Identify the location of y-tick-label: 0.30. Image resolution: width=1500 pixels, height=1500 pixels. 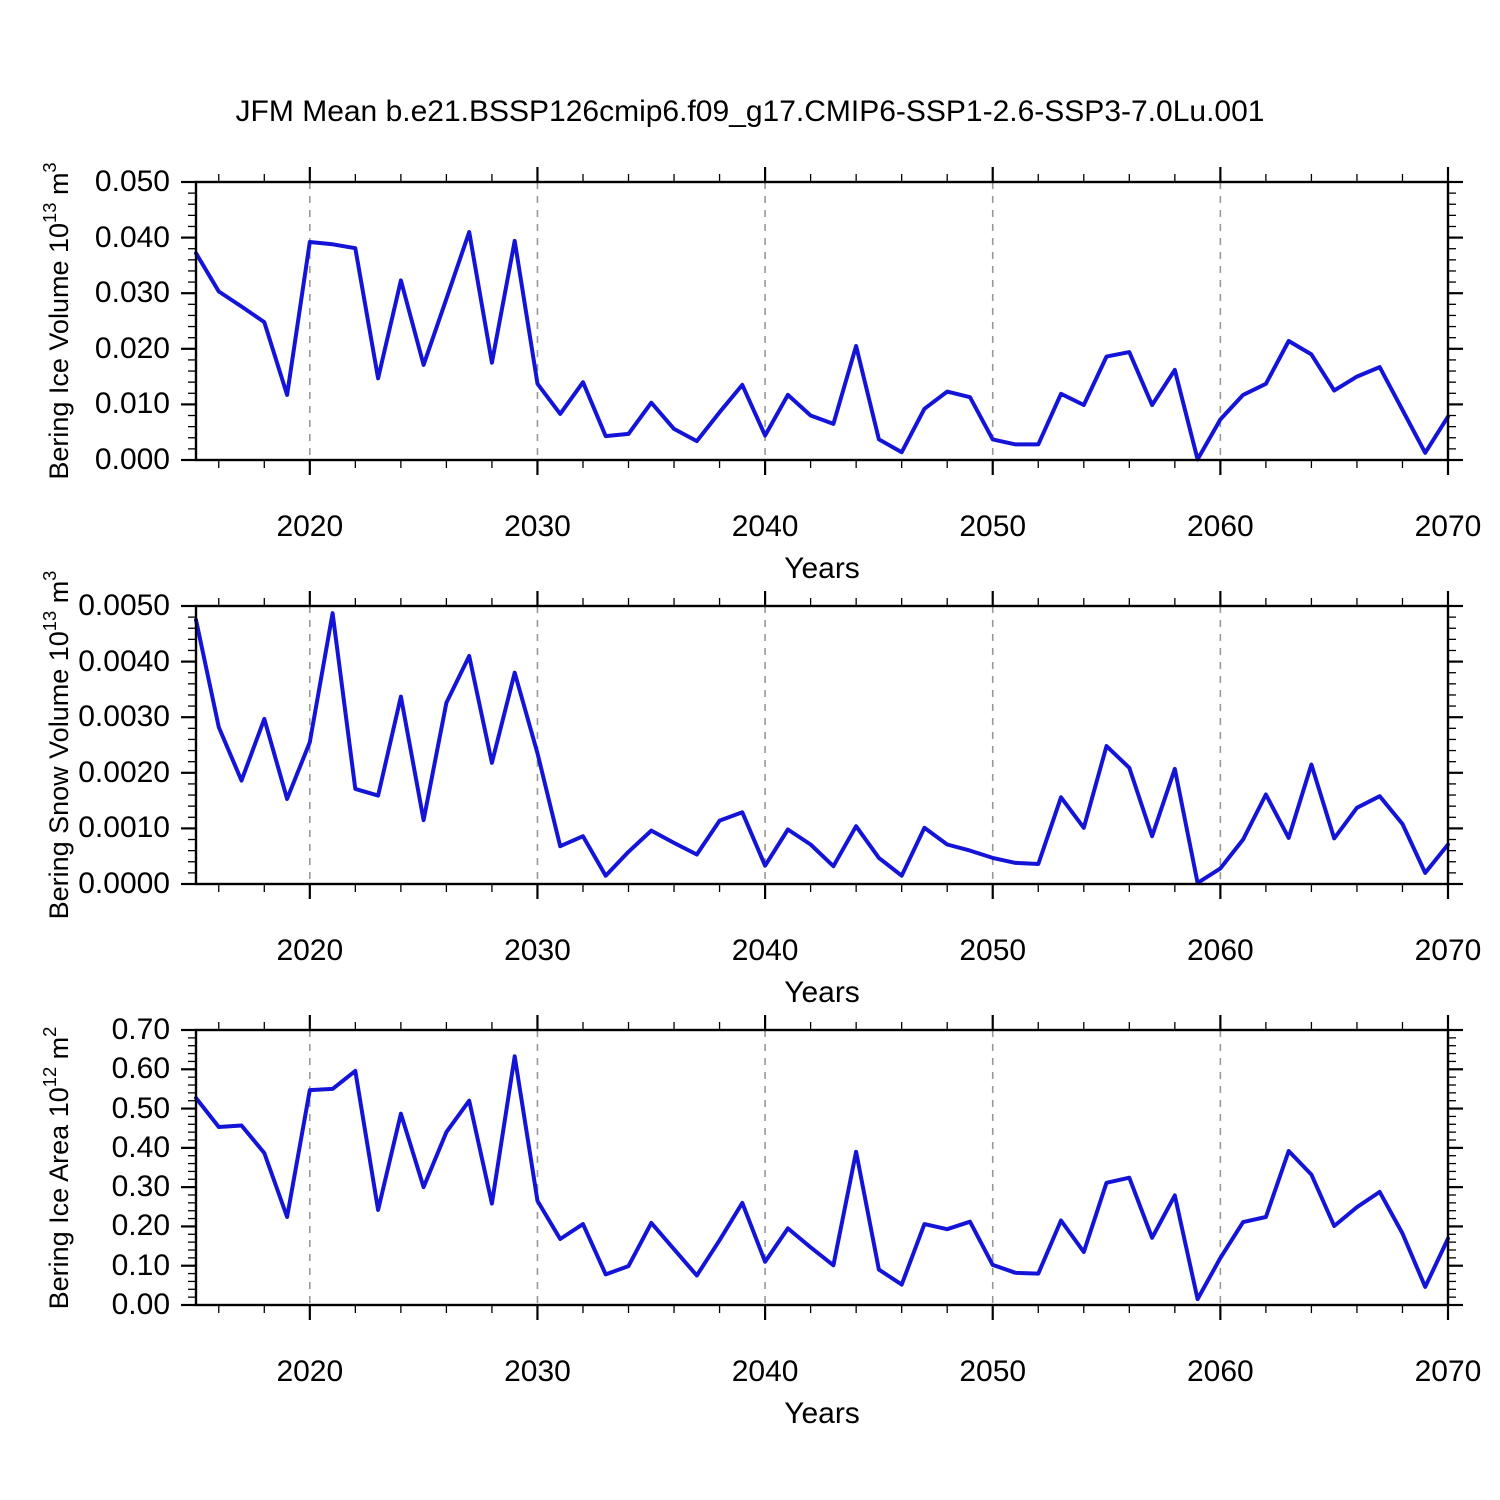
(140, 1187).